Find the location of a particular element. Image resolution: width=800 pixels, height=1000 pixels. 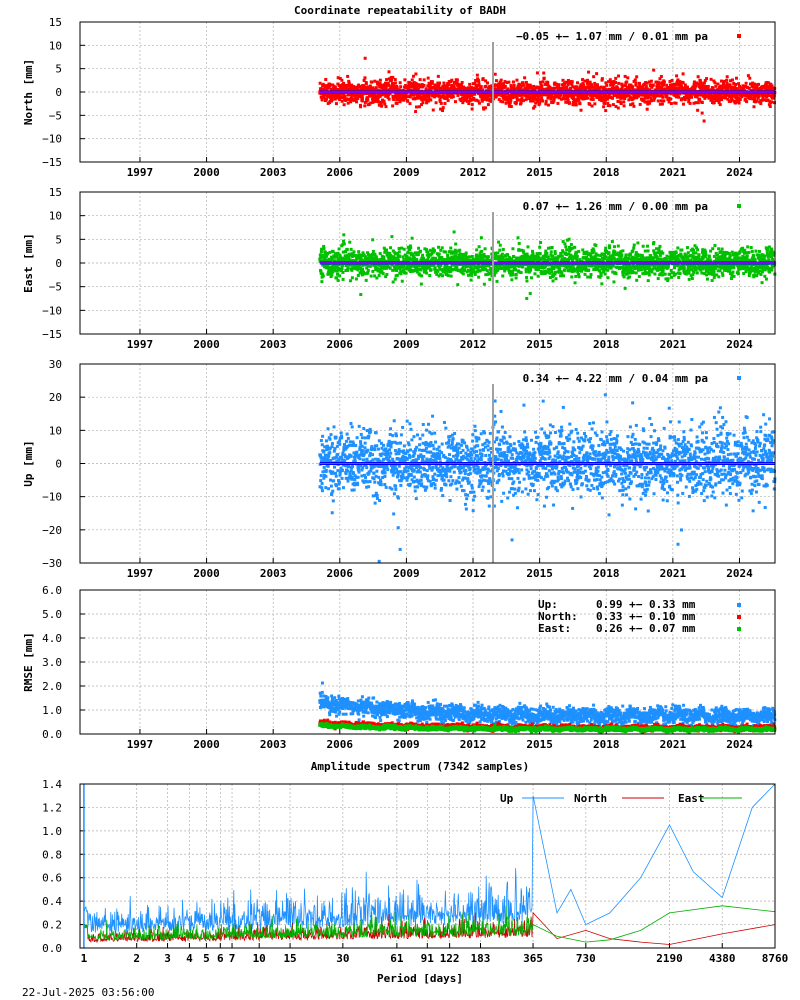

y-tick-label: 10 is located at coordinates (55, 216).